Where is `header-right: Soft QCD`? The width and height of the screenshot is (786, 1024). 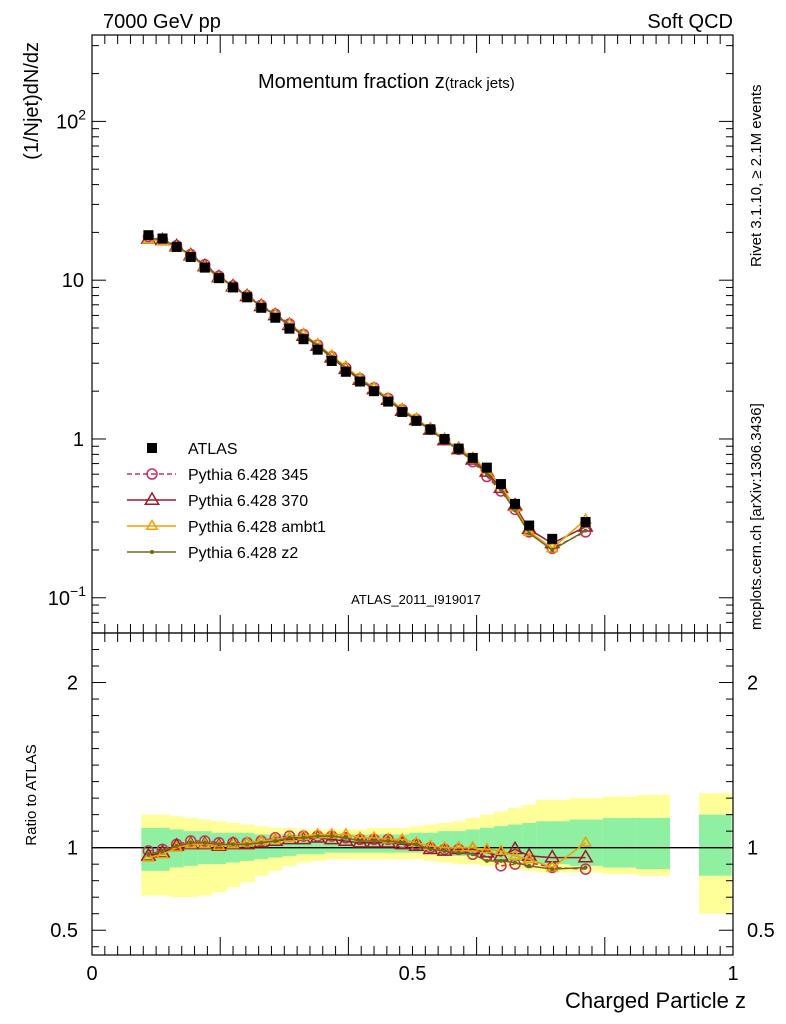
header-right: Soft QCD is located at coordinates (690, 22).